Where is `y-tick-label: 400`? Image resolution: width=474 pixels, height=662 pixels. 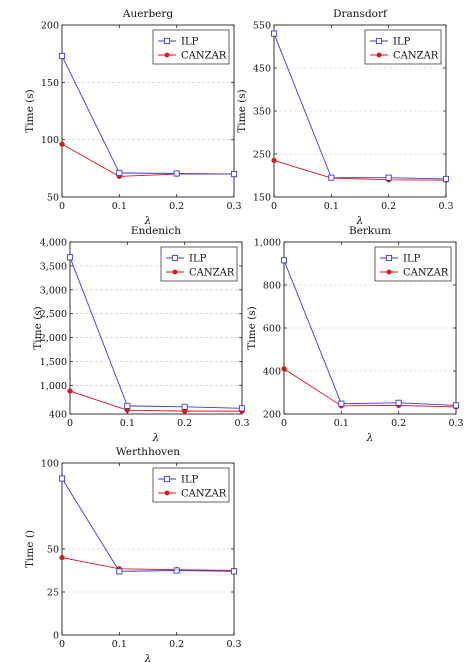 y-tick-label: 400 is located at coordinates (58, 415).